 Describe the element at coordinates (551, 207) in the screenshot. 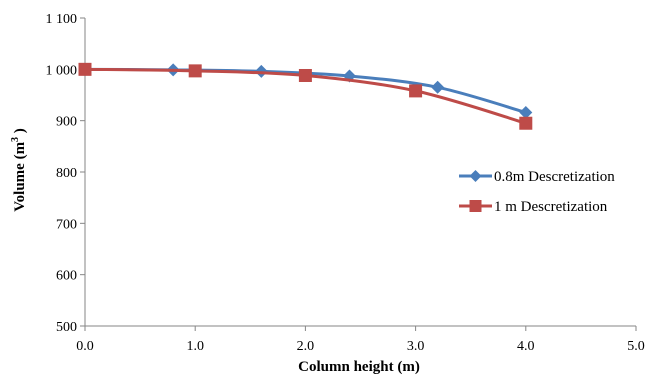

I see `legend-label-1: 1 m Descretization` at that location.